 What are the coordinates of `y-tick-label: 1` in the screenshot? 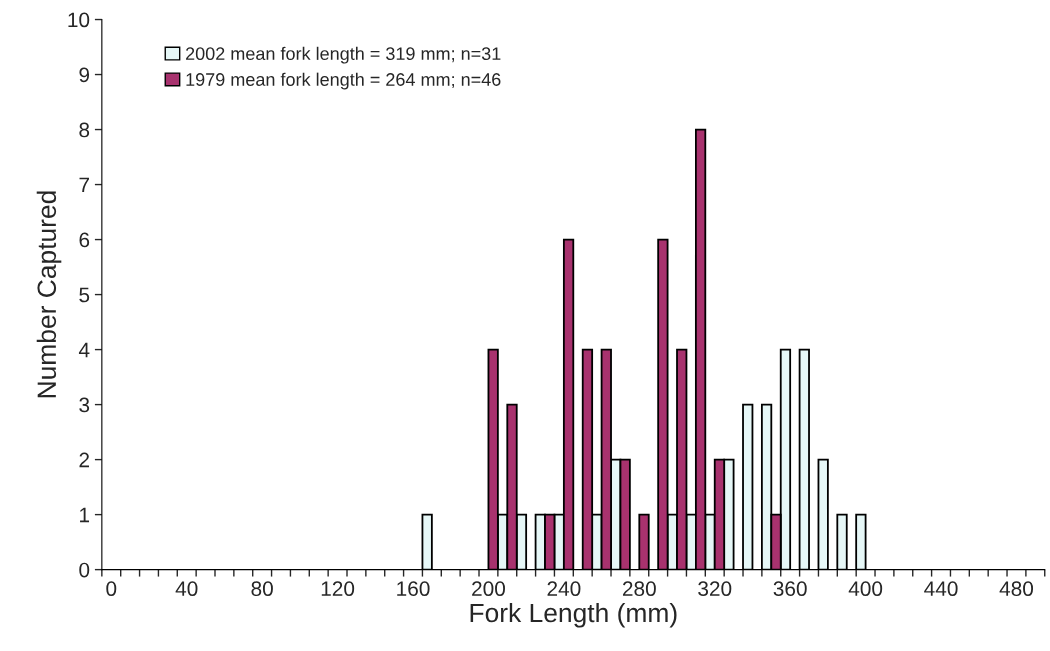 It's located at (85, 515).